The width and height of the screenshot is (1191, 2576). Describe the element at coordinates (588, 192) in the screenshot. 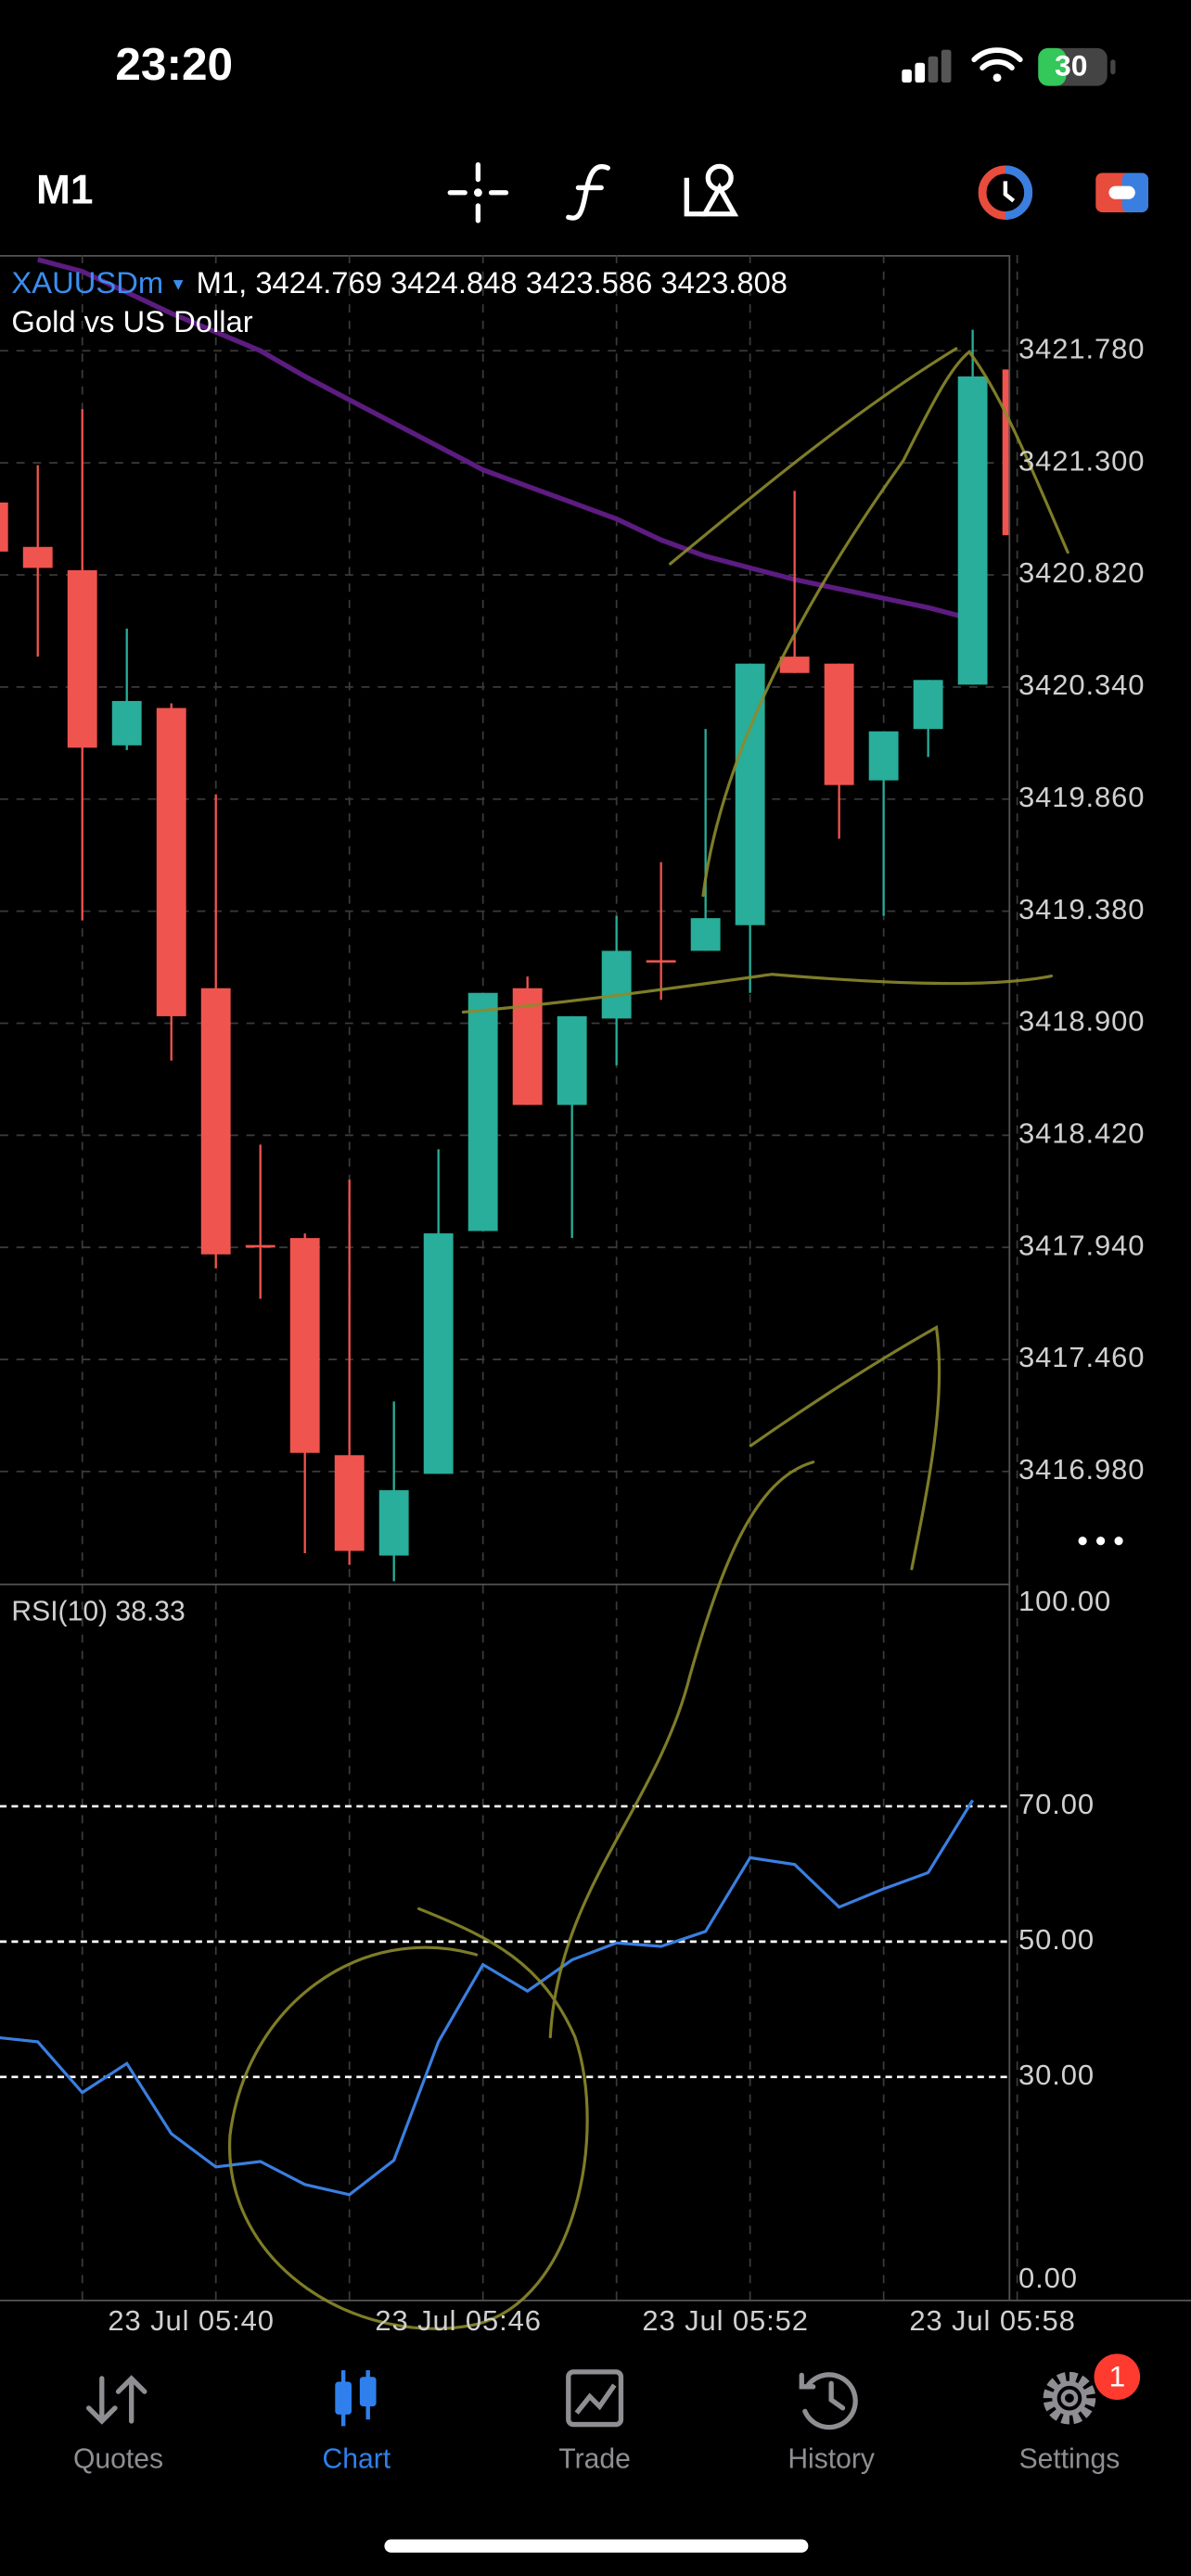

I see `indicators-button` at that location.